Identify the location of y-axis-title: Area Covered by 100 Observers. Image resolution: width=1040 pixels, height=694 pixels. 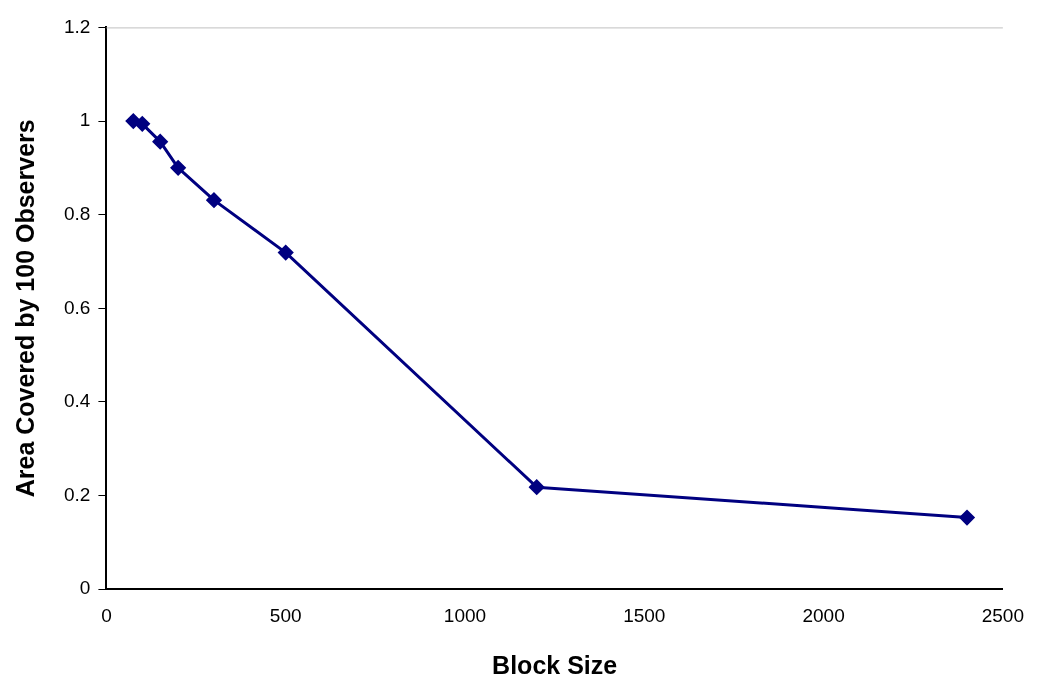
(24, 308).